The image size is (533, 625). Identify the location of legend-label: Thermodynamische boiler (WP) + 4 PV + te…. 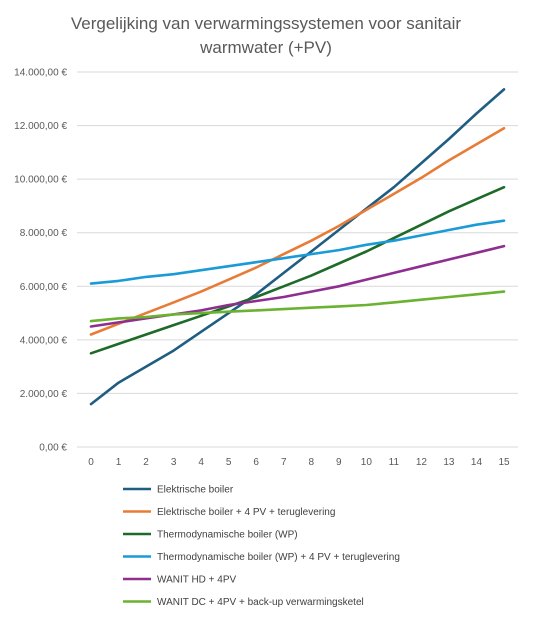
(278, 557).